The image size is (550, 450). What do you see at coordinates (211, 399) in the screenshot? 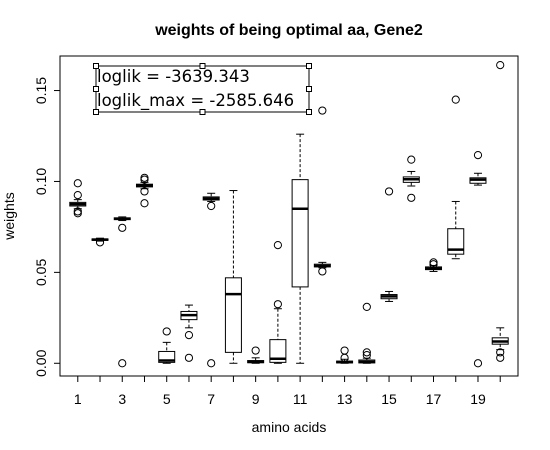
I see `x-tick-label: 7` at bounding box center [211, 399].